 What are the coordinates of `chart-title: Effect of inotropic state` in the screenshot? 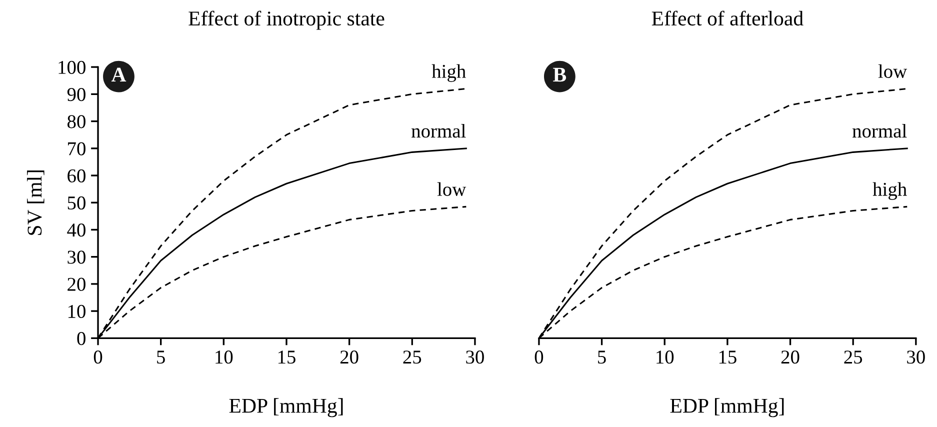 It's located at (286, 20).